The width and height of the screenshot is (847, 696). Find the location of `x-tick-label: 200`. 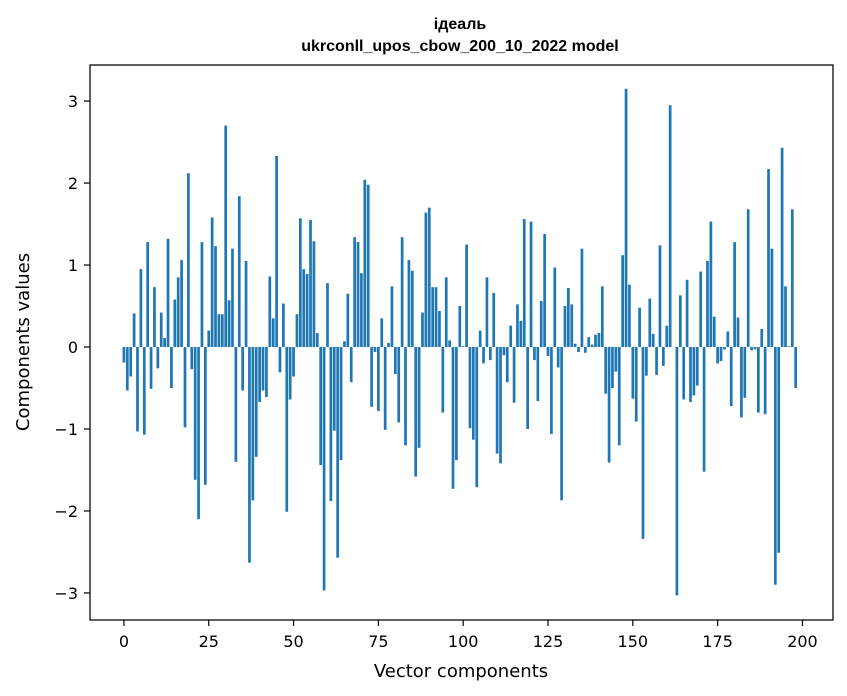

x-tick-label: 200 is located at coordinates (802, 641).